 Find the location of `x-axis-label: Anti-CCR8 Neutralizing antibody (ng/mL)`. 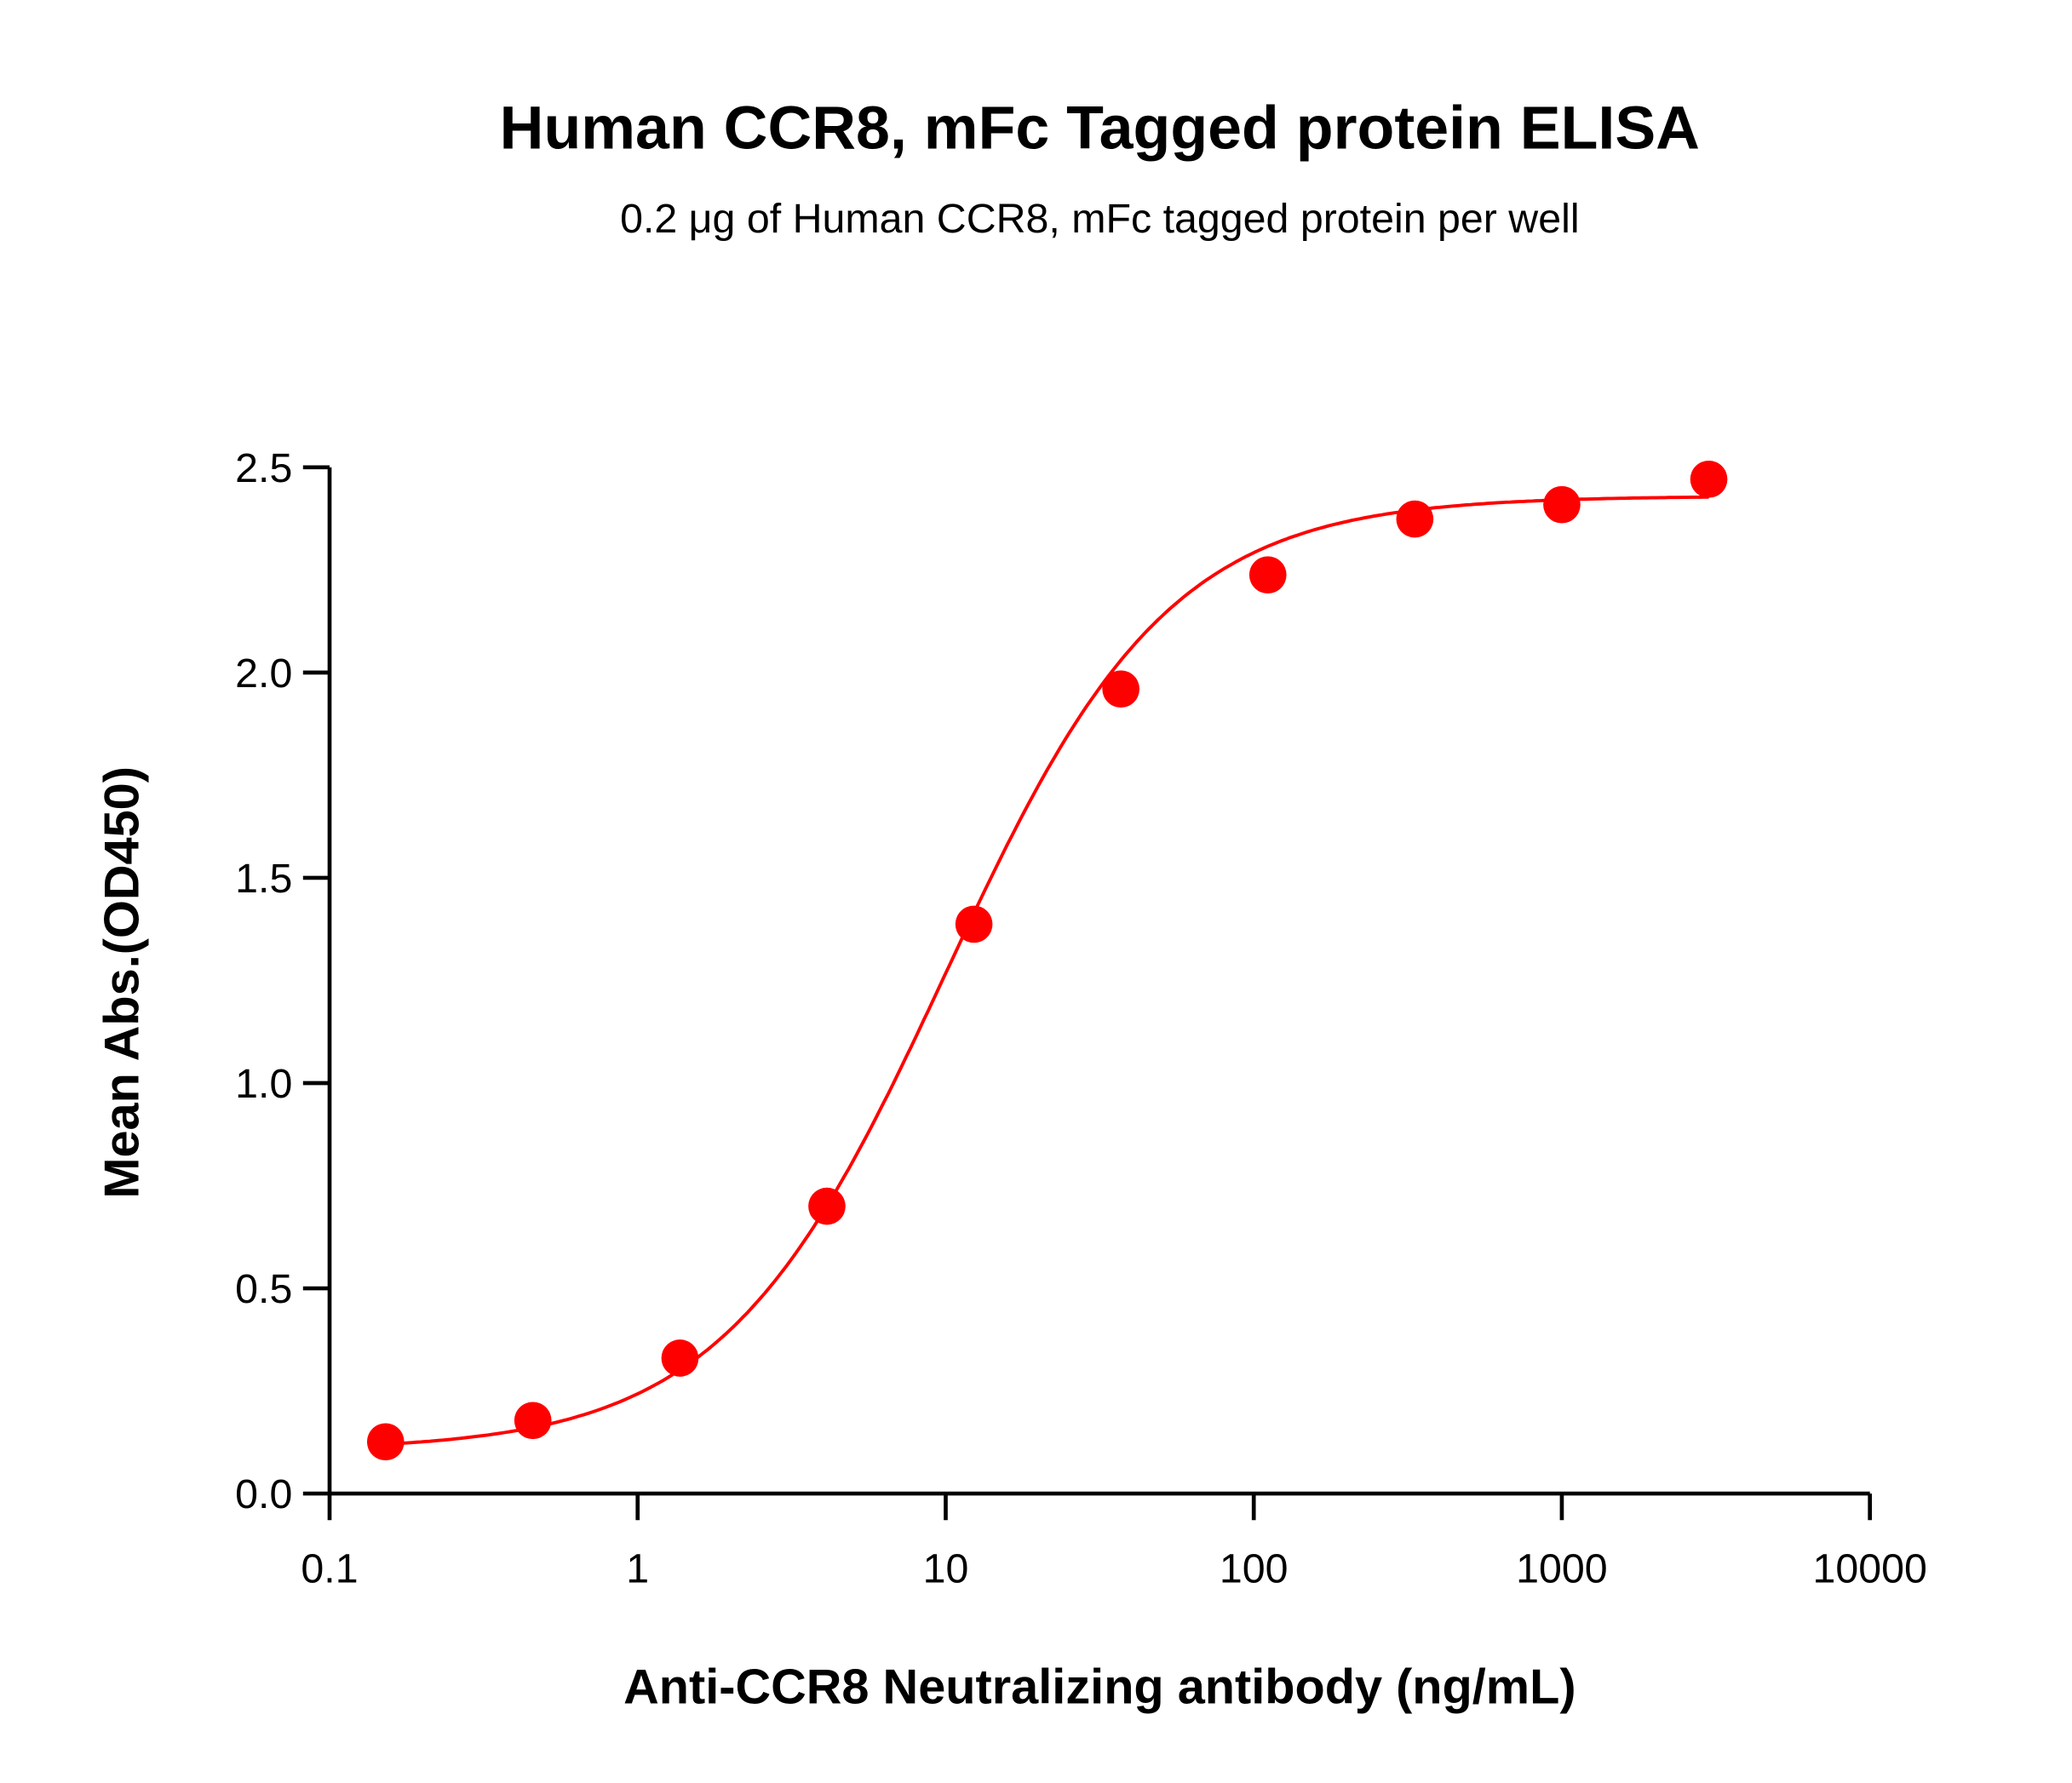

x-axis-label: Anti-CCR8 Neutralizing antibody (ng/mL) is located at coordinates (1099, 1687).